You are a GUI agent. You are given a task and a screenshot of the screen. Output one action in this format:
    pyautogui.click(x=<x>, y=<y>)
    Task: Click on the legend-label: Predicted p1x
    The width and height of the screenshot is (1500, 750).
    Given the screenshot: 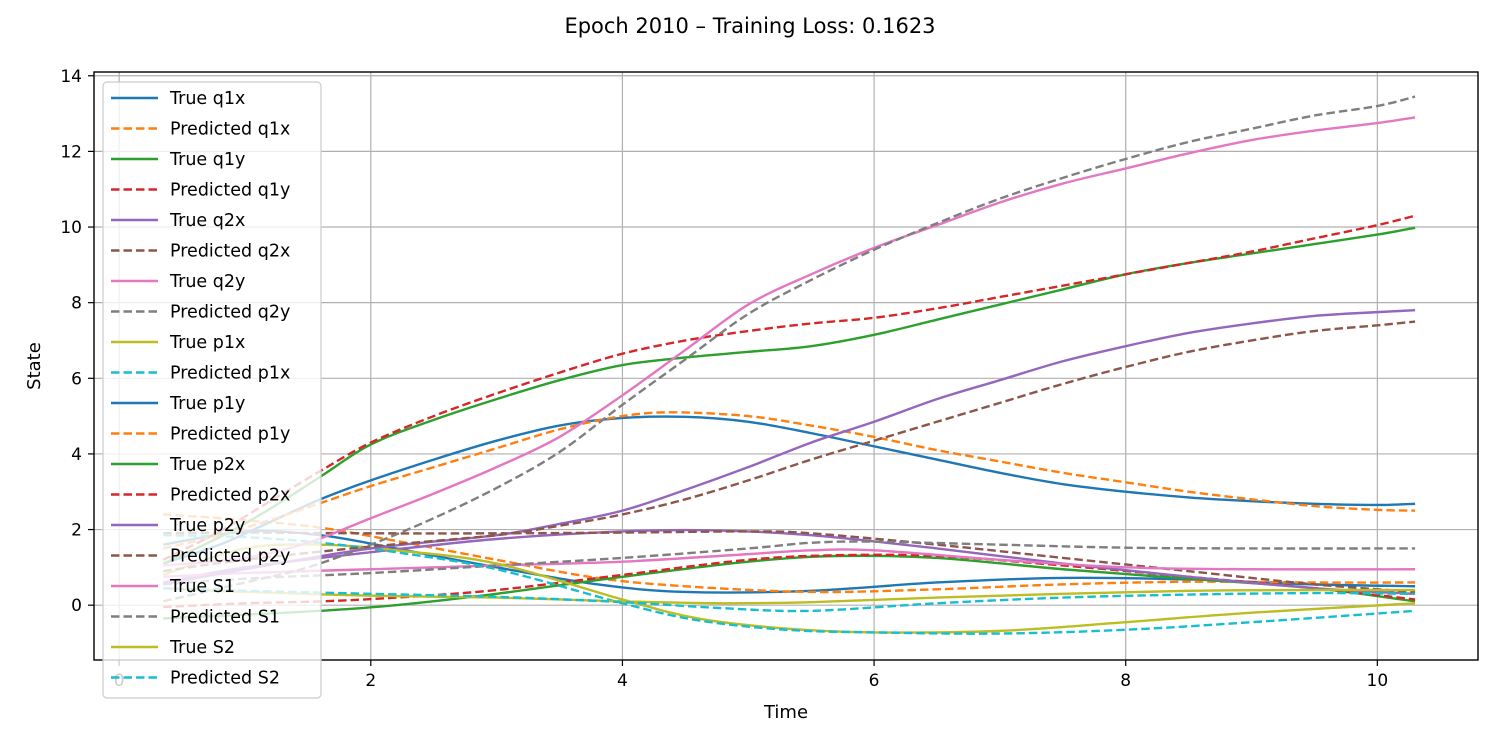 What is the action you would take?
    pyautogui.click(x=230, y=374)
    